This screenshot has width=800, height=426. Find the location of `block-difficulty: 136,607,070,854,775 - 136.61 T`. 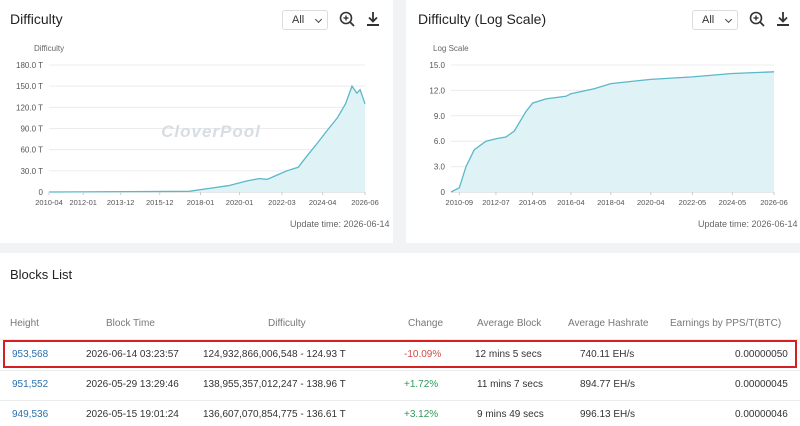

block-difficulty: 136,607,070,854,775 - 136.61 T is located at coordinates (274, 414).